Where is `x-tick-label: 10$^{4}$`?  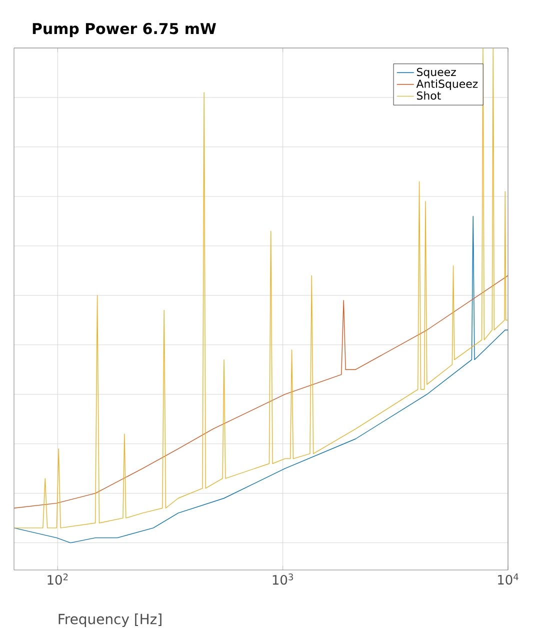
x-tick-label: 10$^{4}$ is located at coordinates (508, 579).